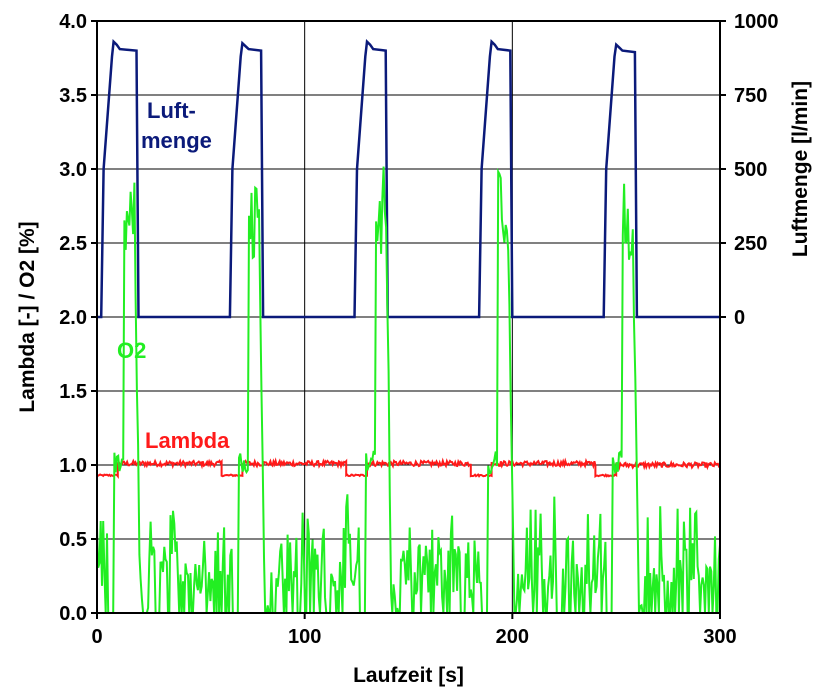 Image resolution: width=832 pixels, height=689 pixels. What do you see at coordinates (512, 637) in the screenshot?
I see `x-tick-label: 200` at bounding box center [512, 637].